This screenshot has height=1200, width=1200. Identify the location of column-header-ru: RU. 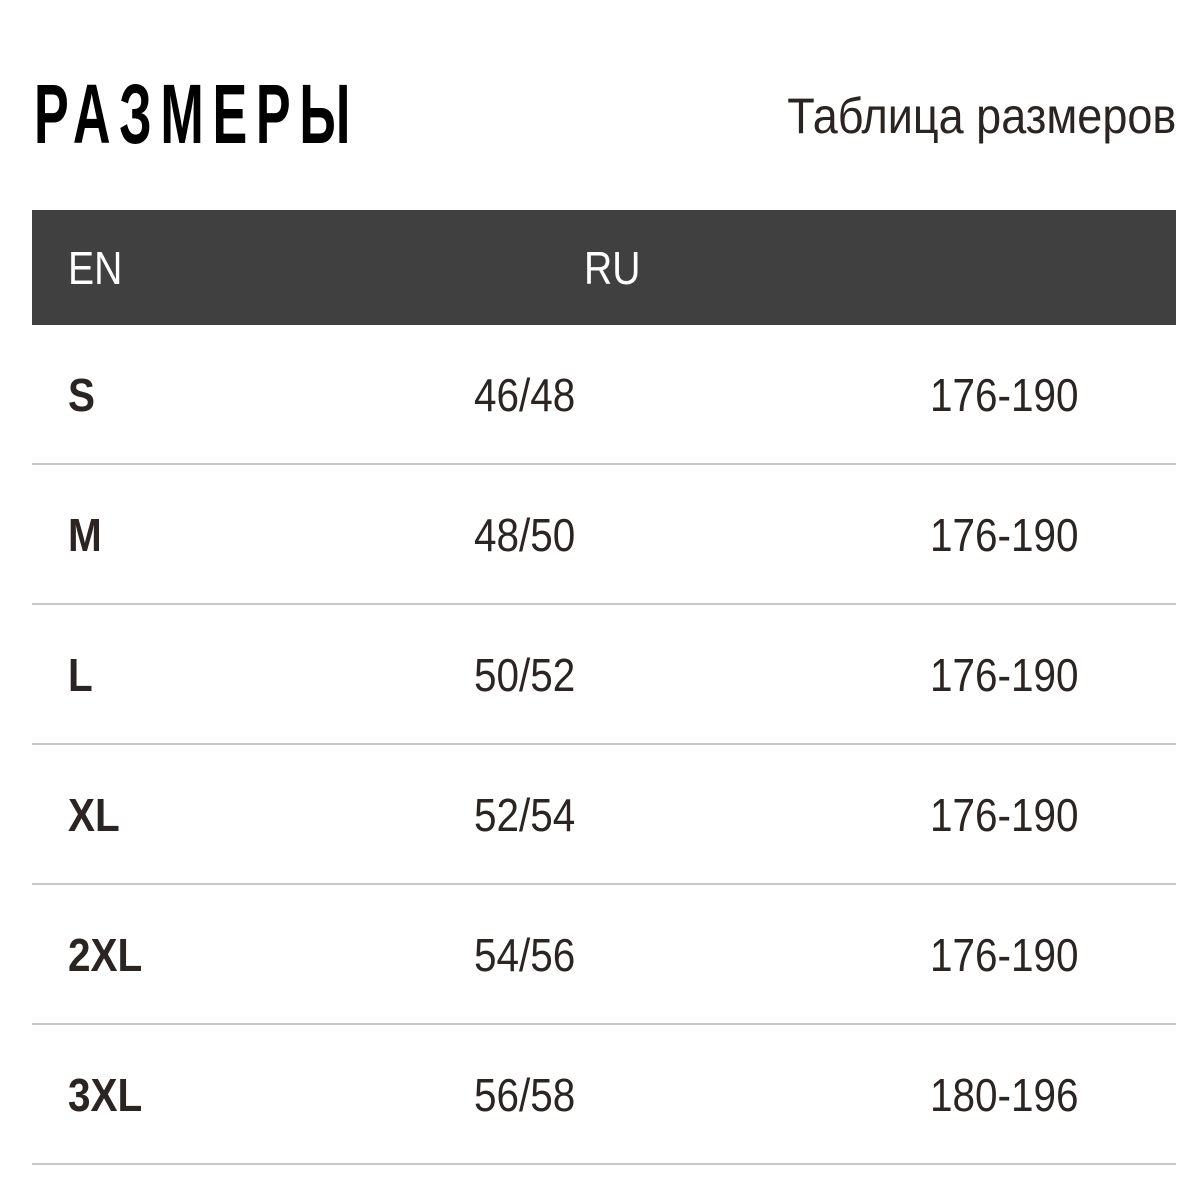
(612, 268).